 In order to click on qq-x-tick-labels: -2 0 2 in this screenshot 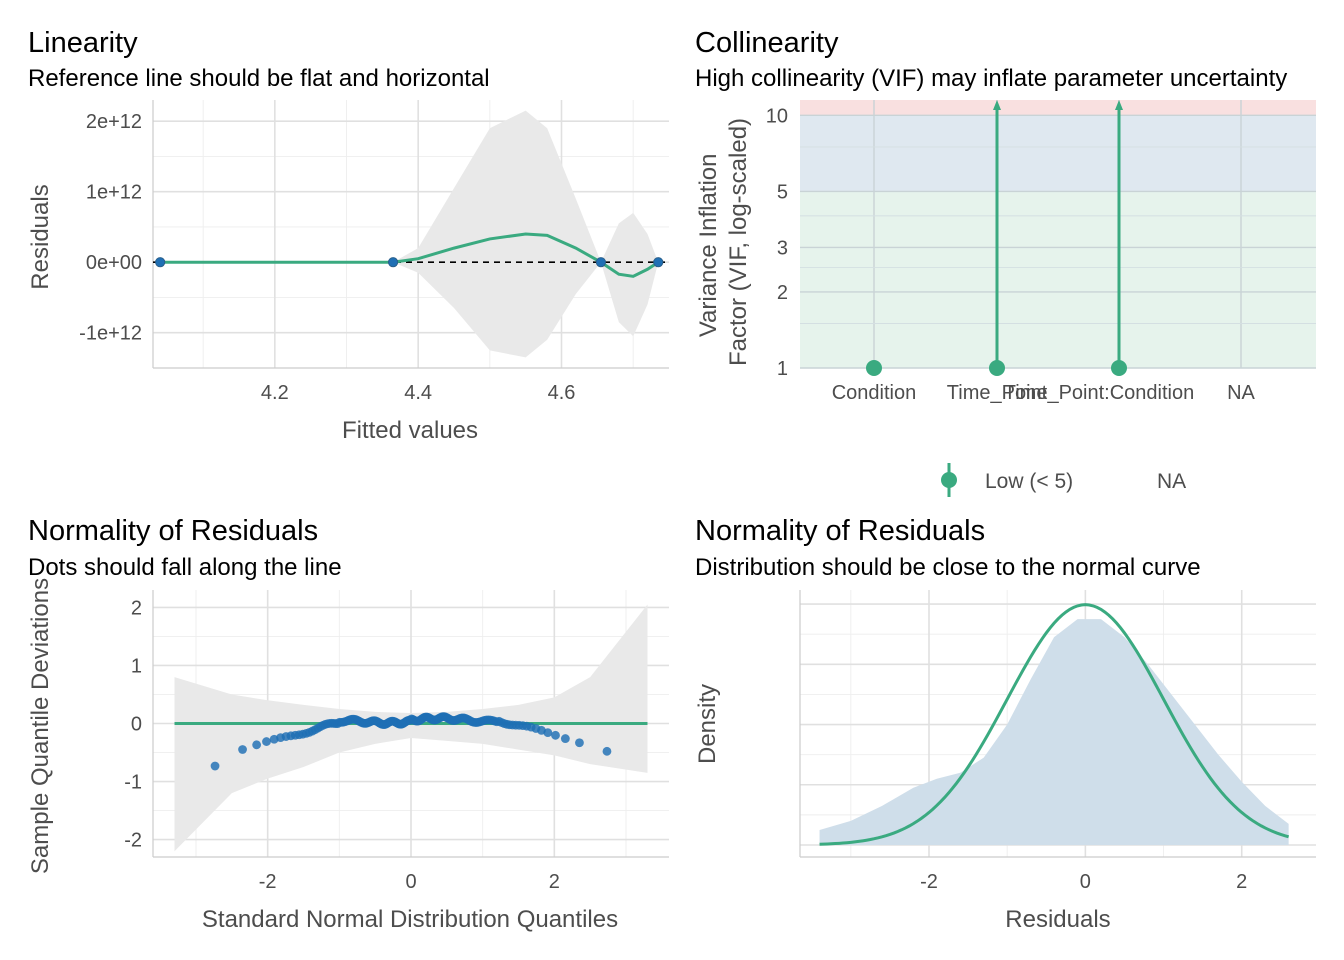, I will do `click(409, 882)`.